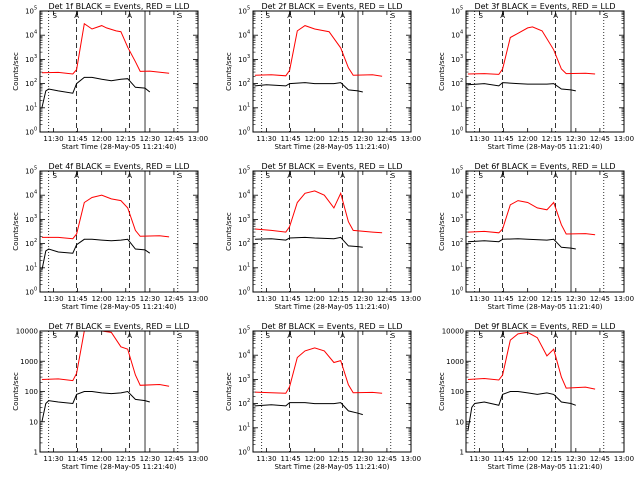  I want to click on panel-title: Det 4f BLACK = Events, RED = LLD, so click(118, 166).